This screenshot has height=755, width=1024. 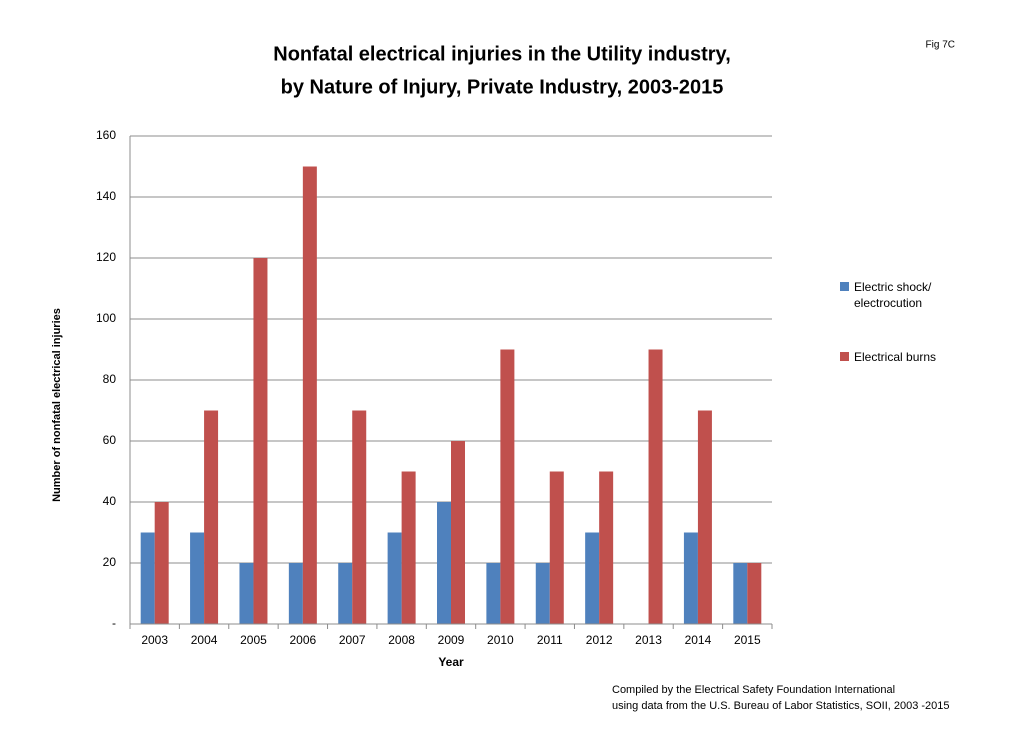 I want to click on figure-label: Fig 7C, so click(x=940, y=45).